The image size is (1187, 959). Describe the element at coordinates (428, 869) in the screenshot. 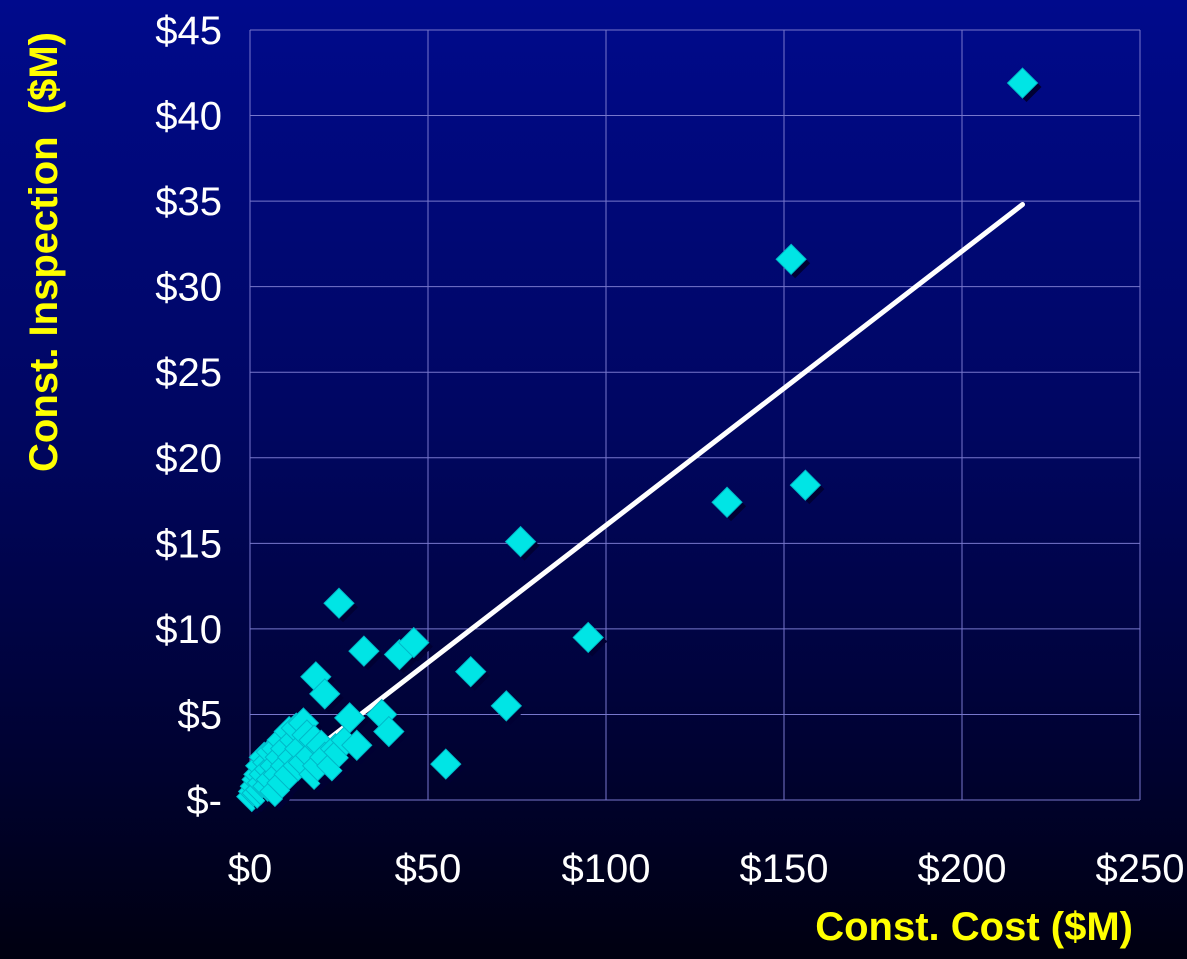

I see `x-tick-label: $50` at that location.